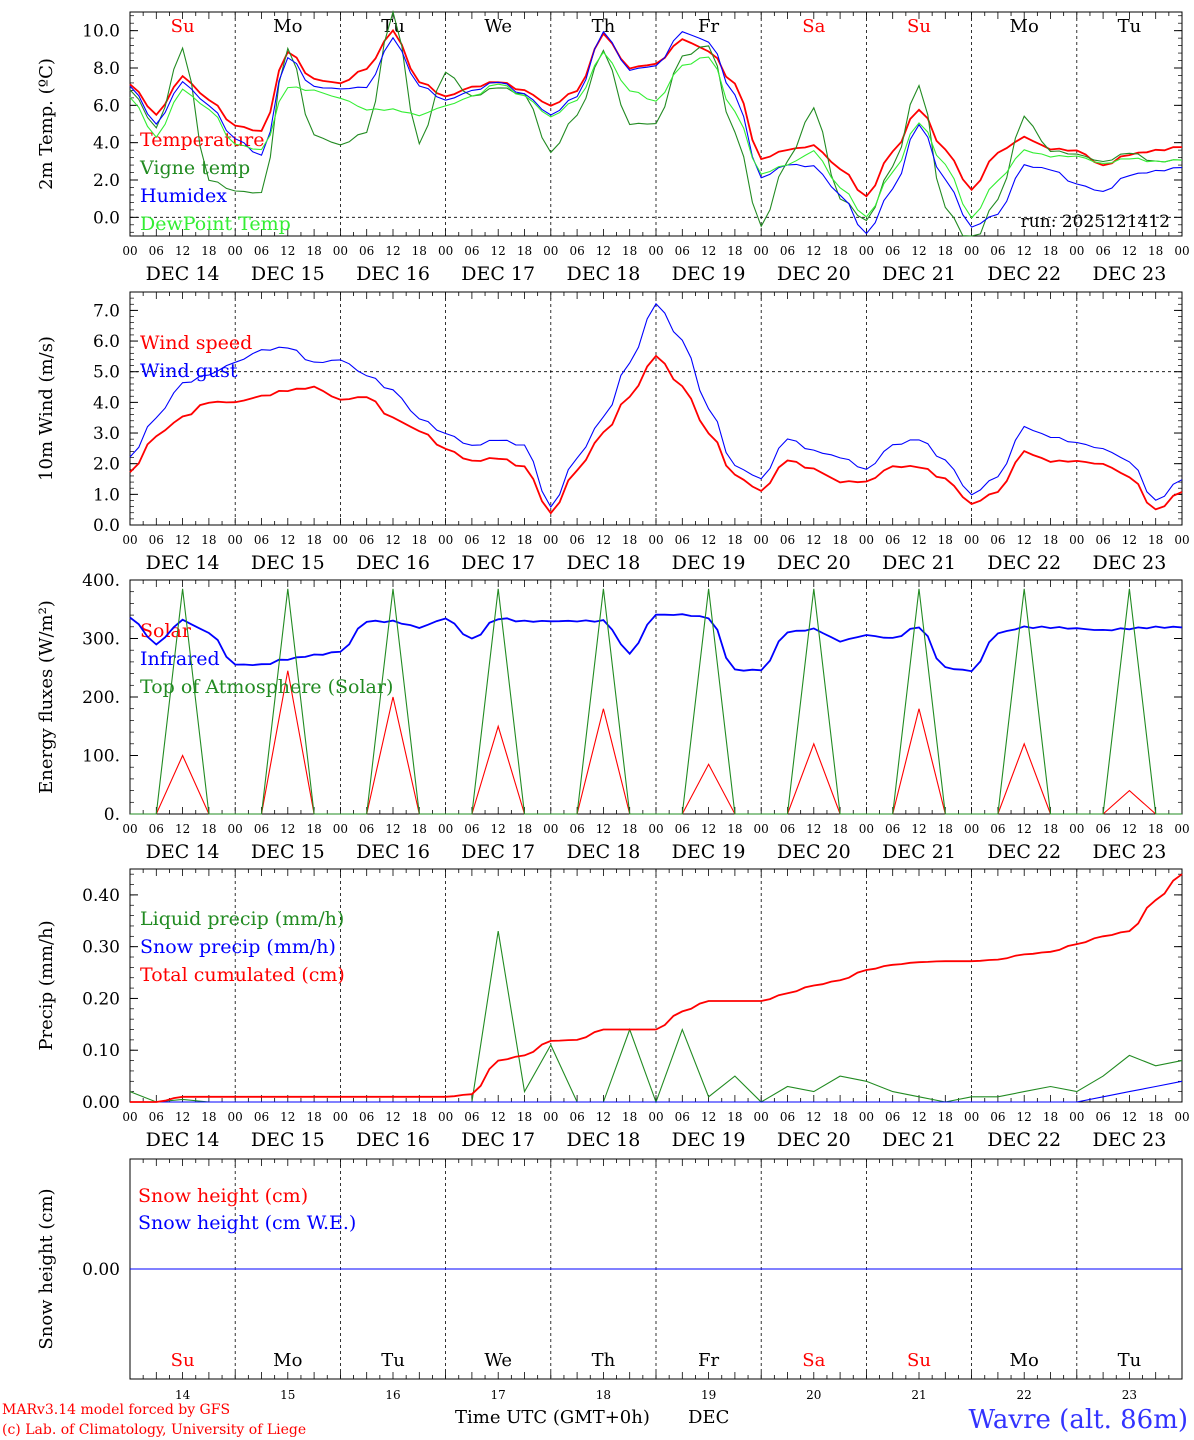  What do you see at coordinates (393, 274) in the screenshot?
I see `x-date-label: DEC 16` at bounding box center [393, 274].